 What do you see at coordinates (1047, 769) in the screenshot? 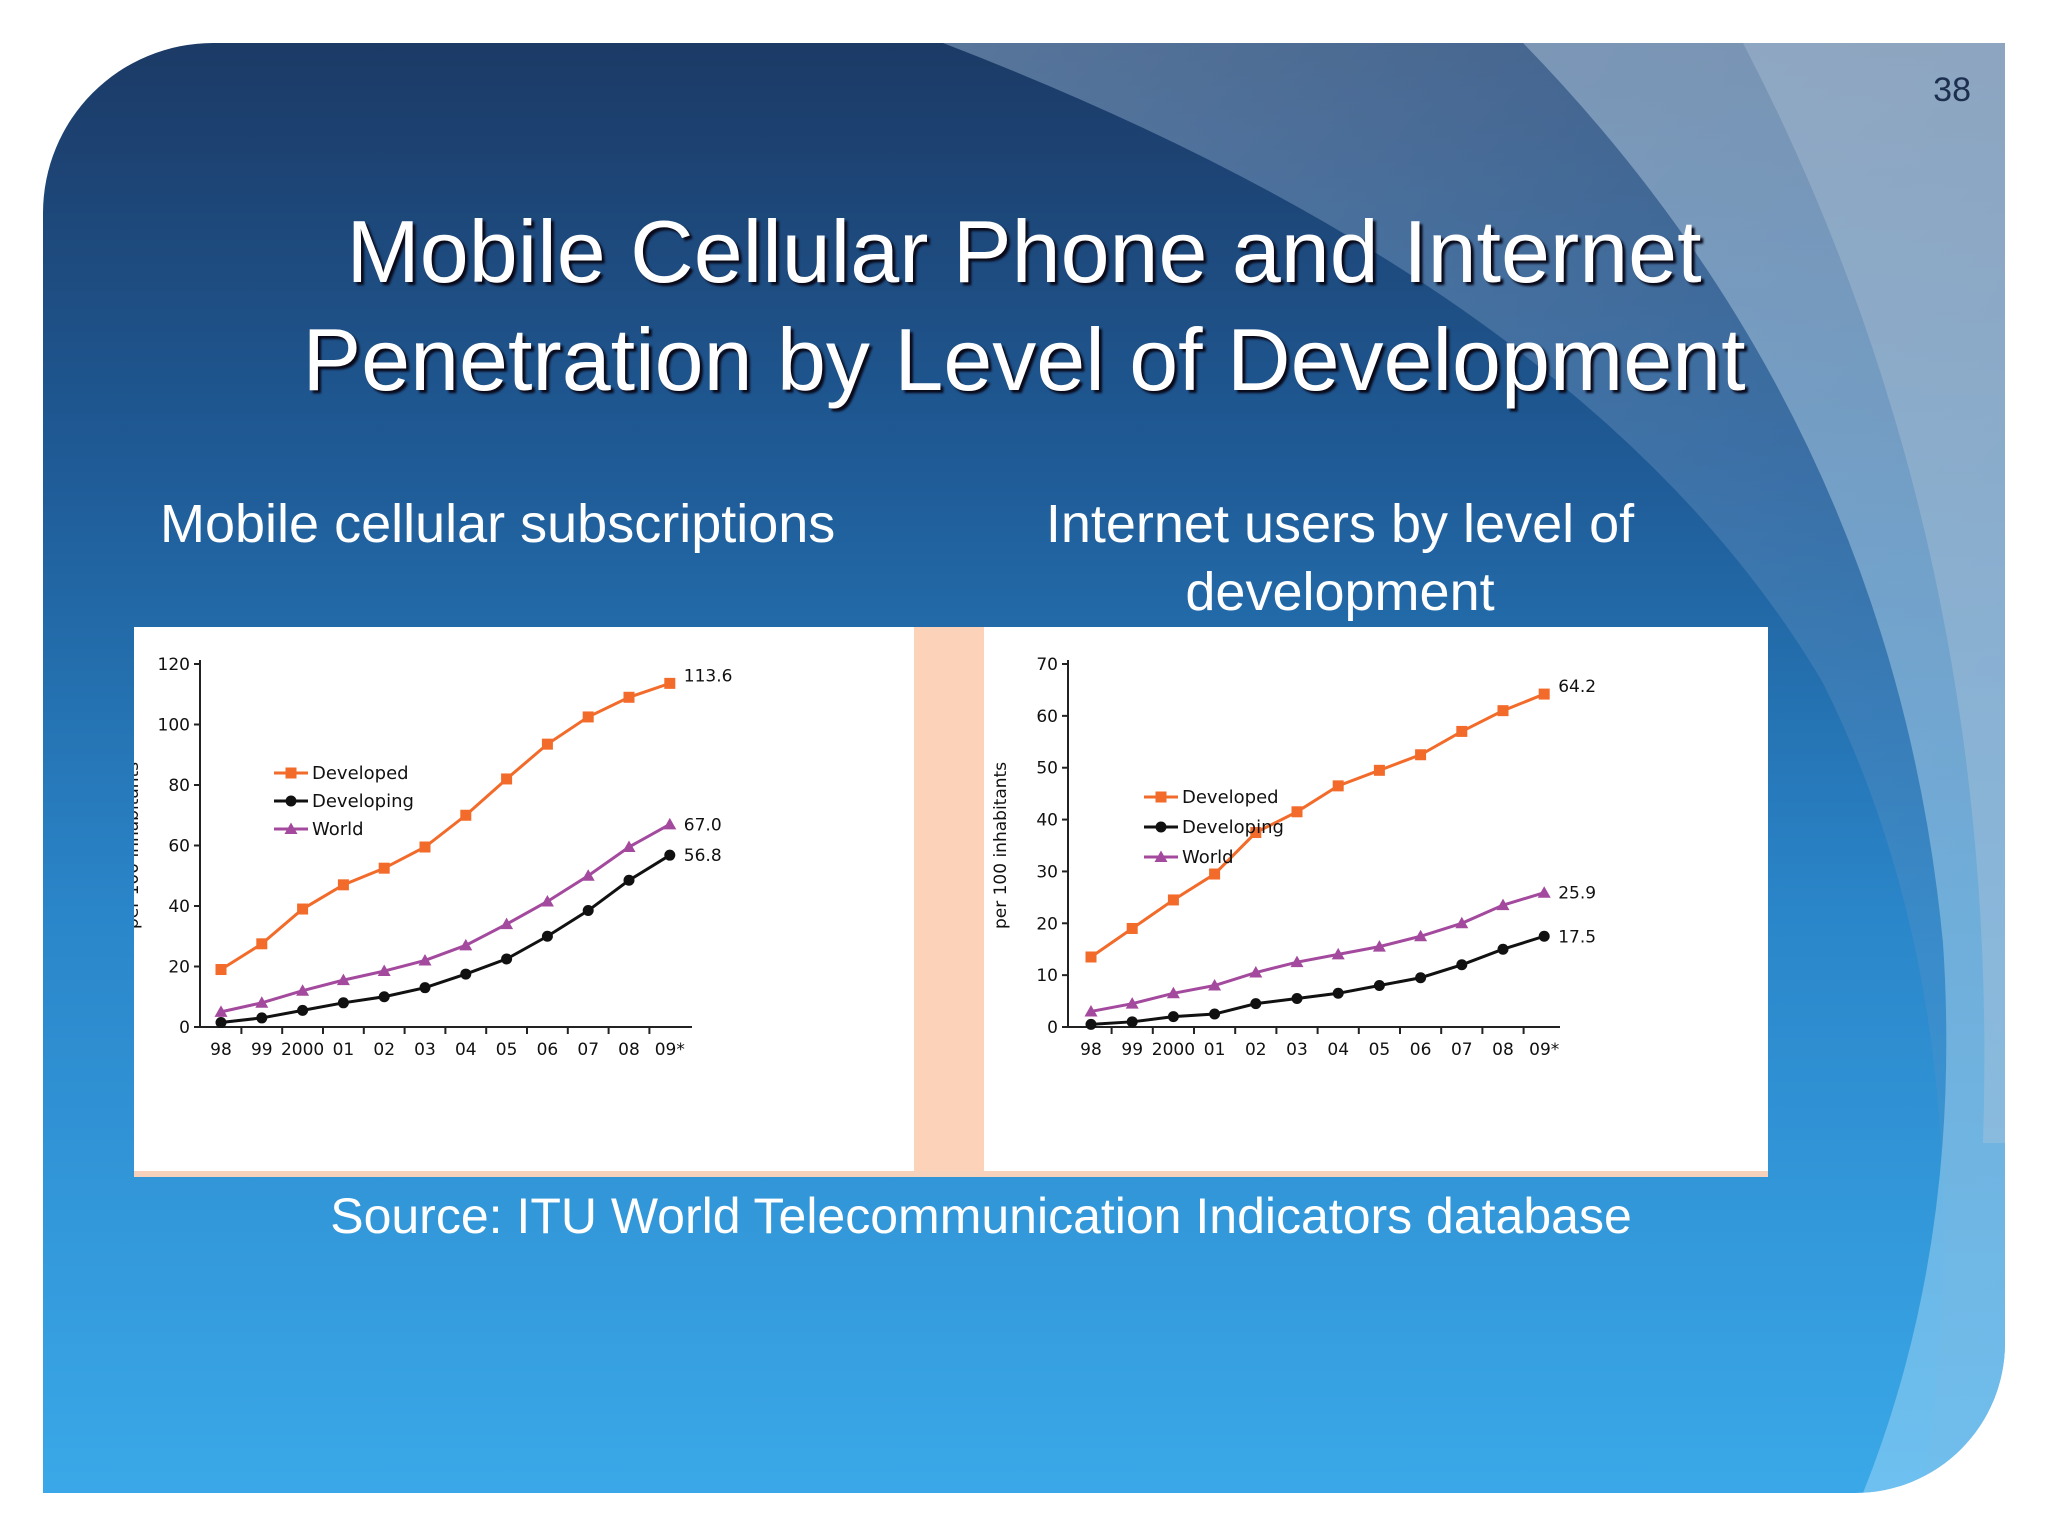
I see `internet-y-tick-label: 50` at bounding box center [1047, 769].